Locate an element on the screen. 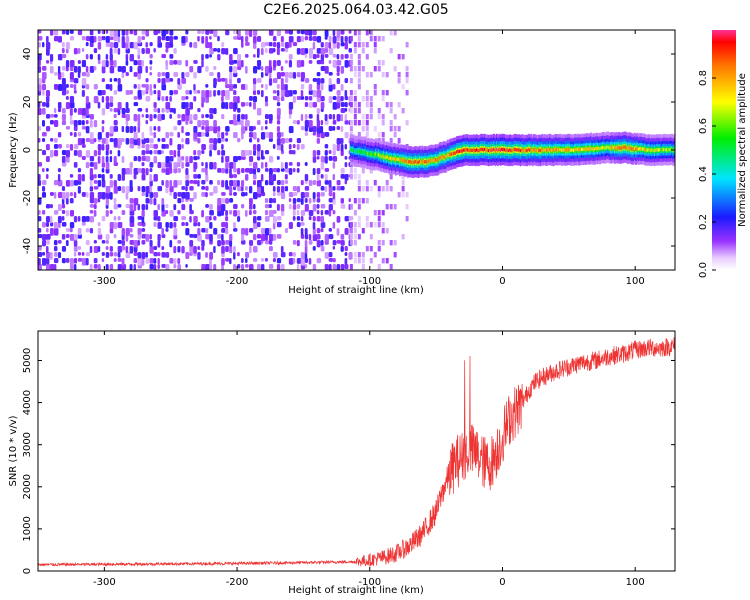 Image resolution: width=750 pixels, height=600 pixels. snr-x-tick-label: -300 is located at coordinates (104, 582).